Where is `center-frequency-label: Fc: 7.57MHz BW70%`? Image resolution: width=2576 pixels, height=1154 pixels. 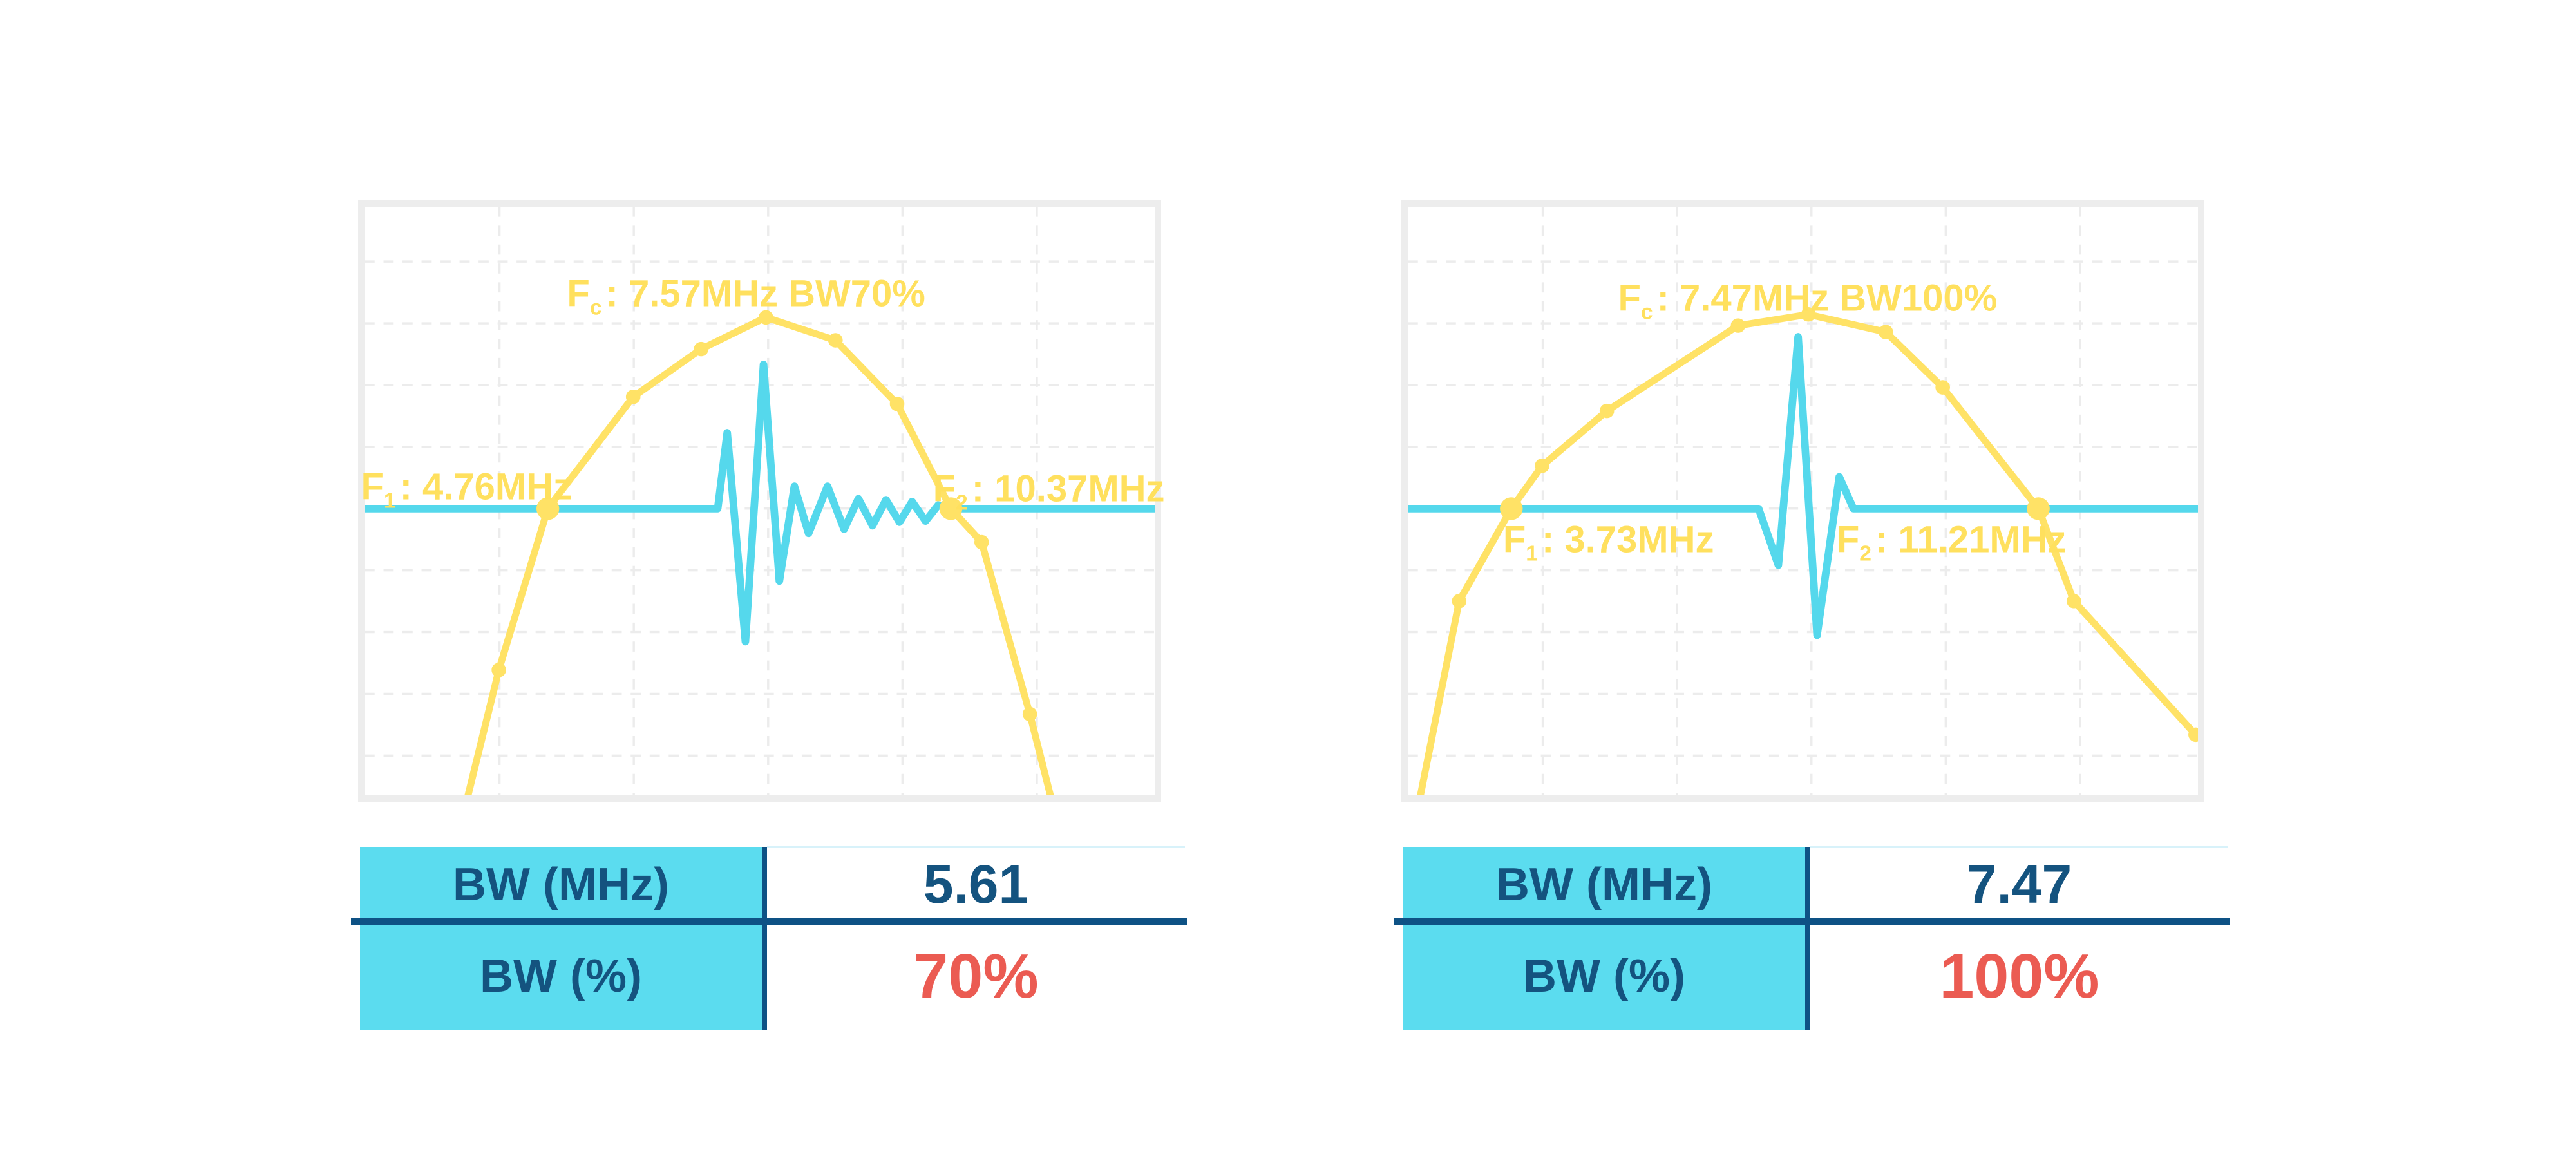 center-frequency-label: Fc: 7.57MHz BW70% is located at coordinates (746, 296).